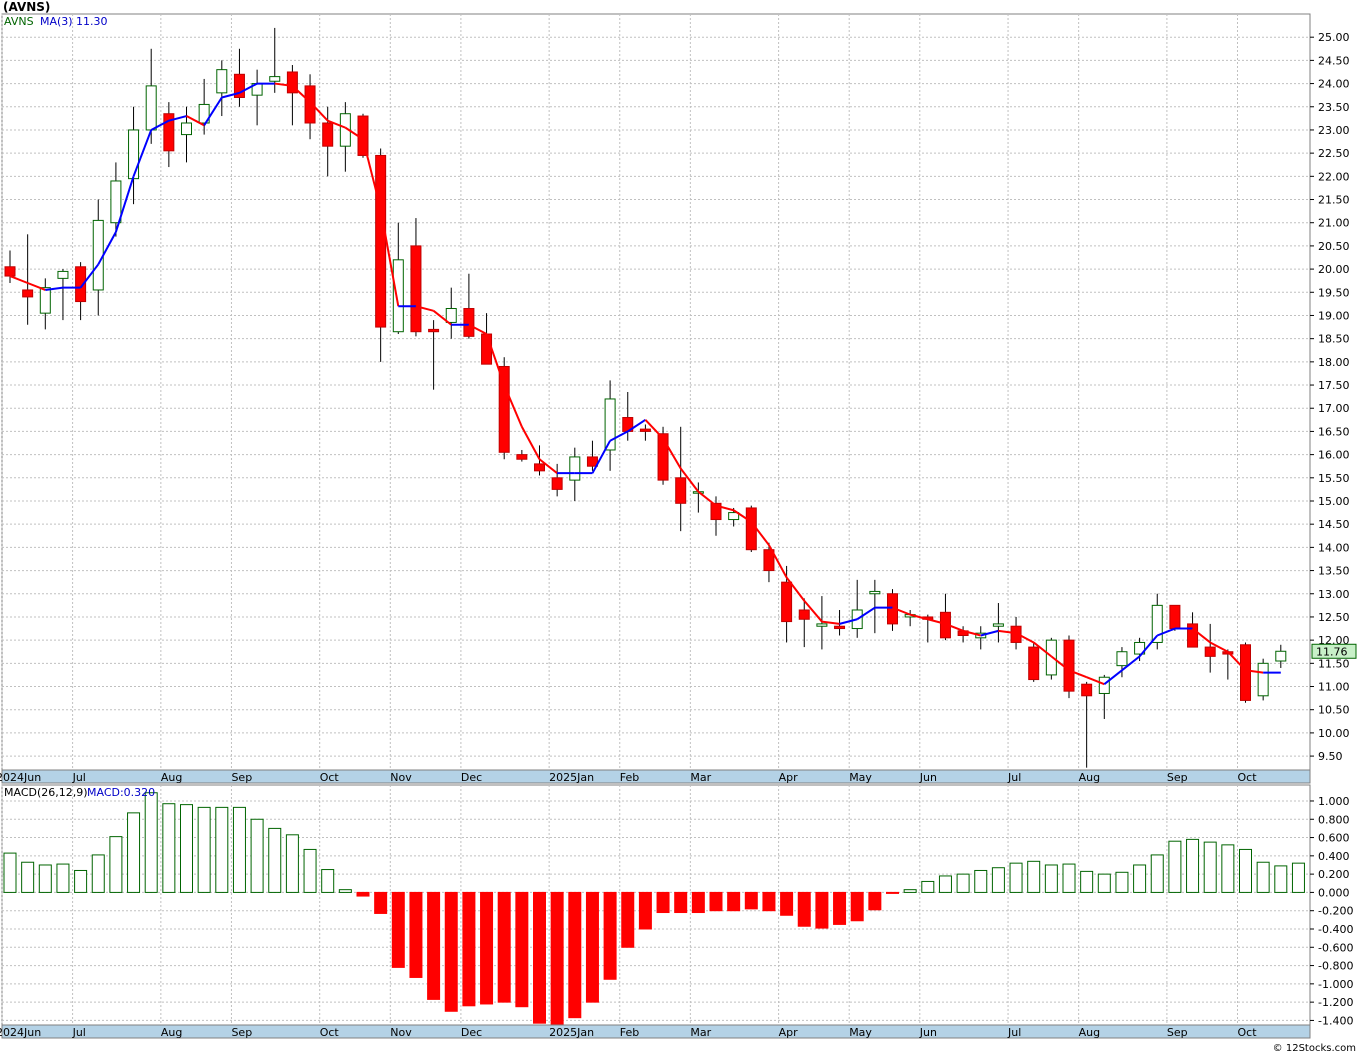  What do you see at coordinates (1335, 929) in the screenshot?
I see `macd-tick-label: -0.400` at bounding box center [1335, 929].